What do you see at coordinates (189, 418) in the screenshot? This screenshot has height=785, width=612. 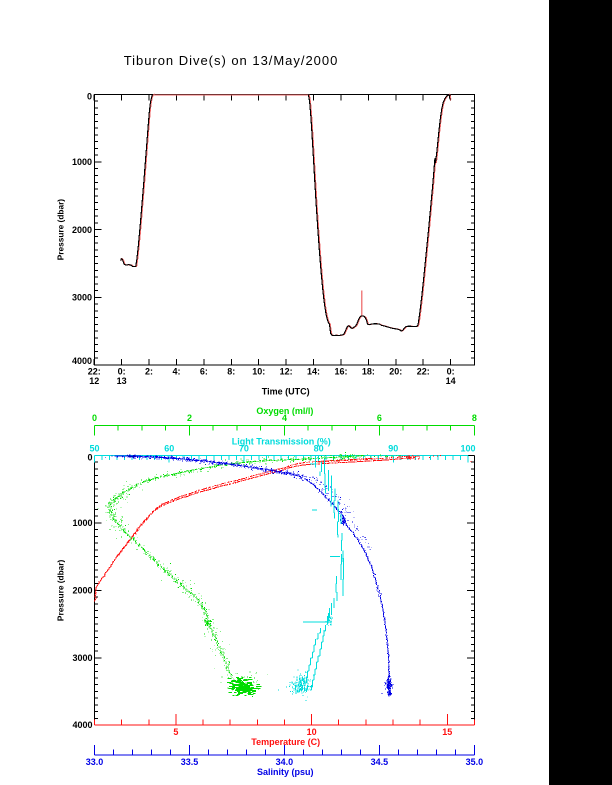 I see `svg-text: 2` at bounding box center [189, 418].